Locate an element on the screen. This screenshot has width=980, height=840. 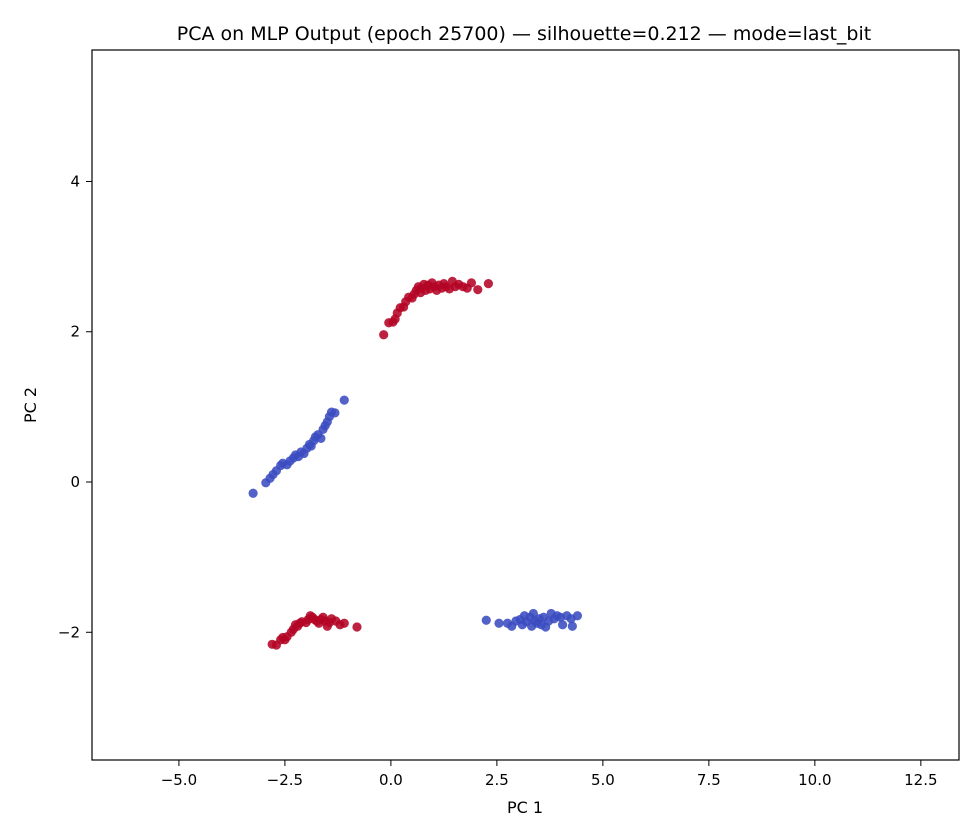
x-tick-label: 5.0 is located at coordinates (603, 780).